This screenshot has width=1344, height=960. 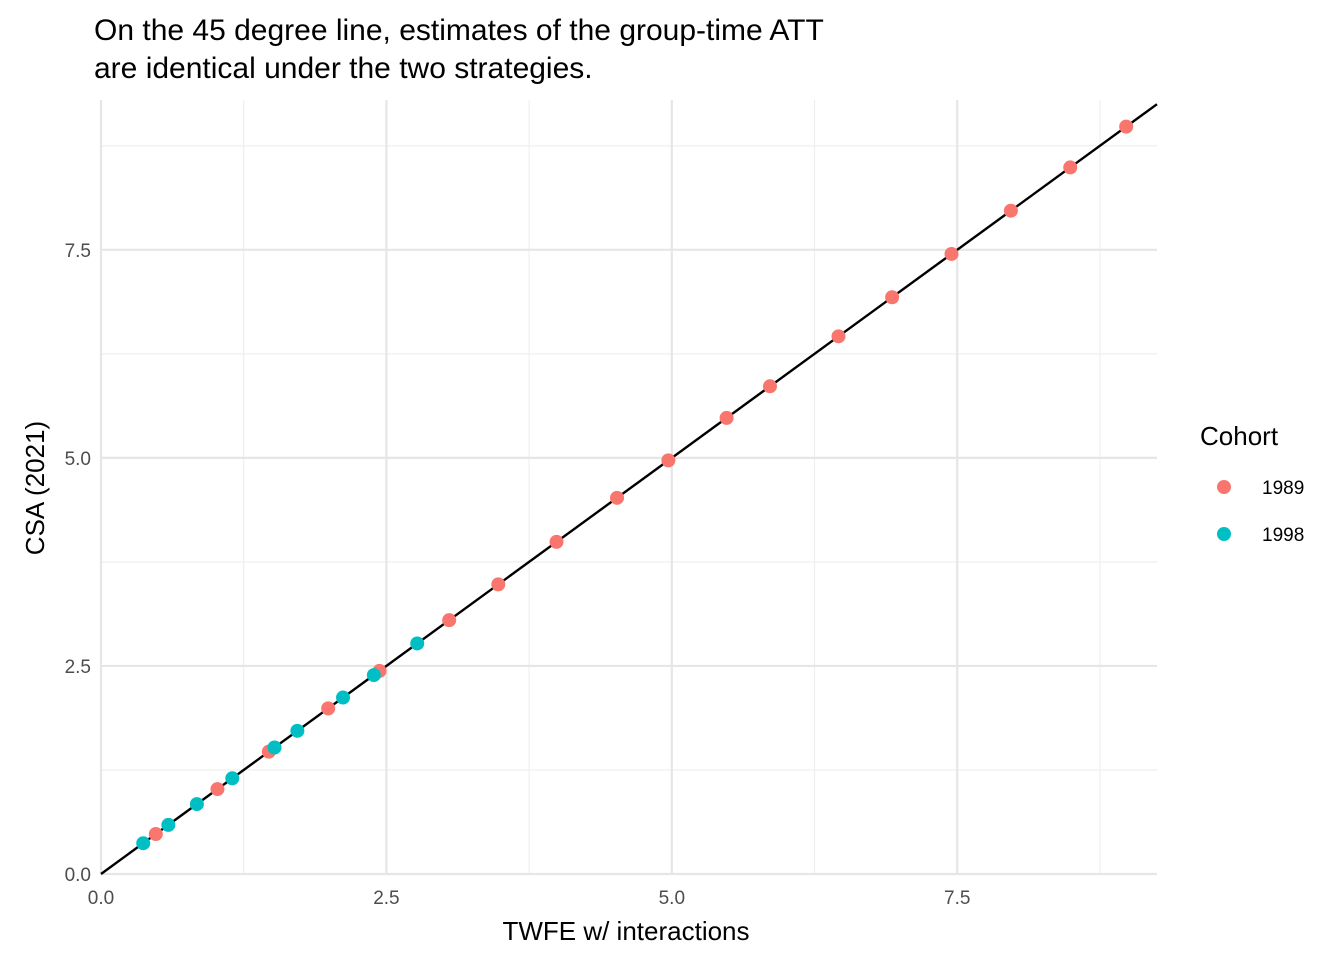 I want to click on legend-key-1989, so click(x=1224, y=487).